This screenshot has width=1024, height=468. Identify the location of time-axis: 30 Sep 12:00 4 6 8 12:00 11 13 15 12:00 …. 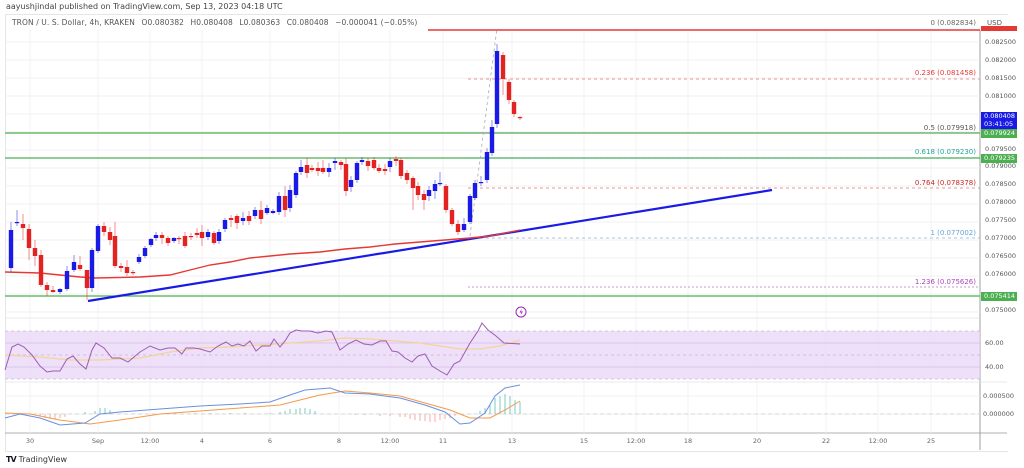
(480, 441).